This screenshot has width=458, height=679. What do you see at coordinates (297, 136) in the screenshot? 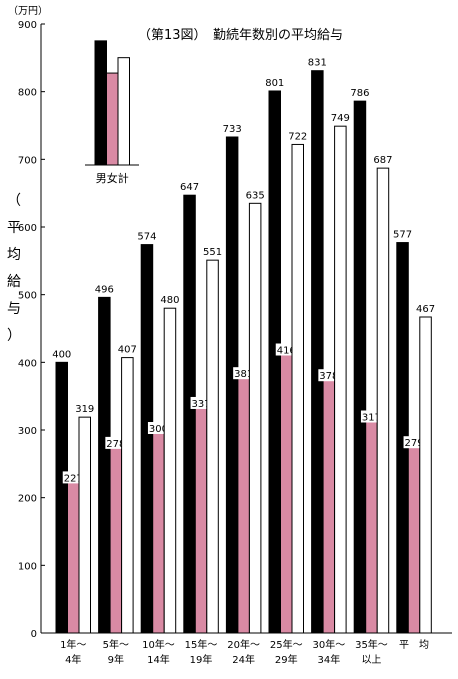
I see `value-label: 722` at bounding box center [297, 136].